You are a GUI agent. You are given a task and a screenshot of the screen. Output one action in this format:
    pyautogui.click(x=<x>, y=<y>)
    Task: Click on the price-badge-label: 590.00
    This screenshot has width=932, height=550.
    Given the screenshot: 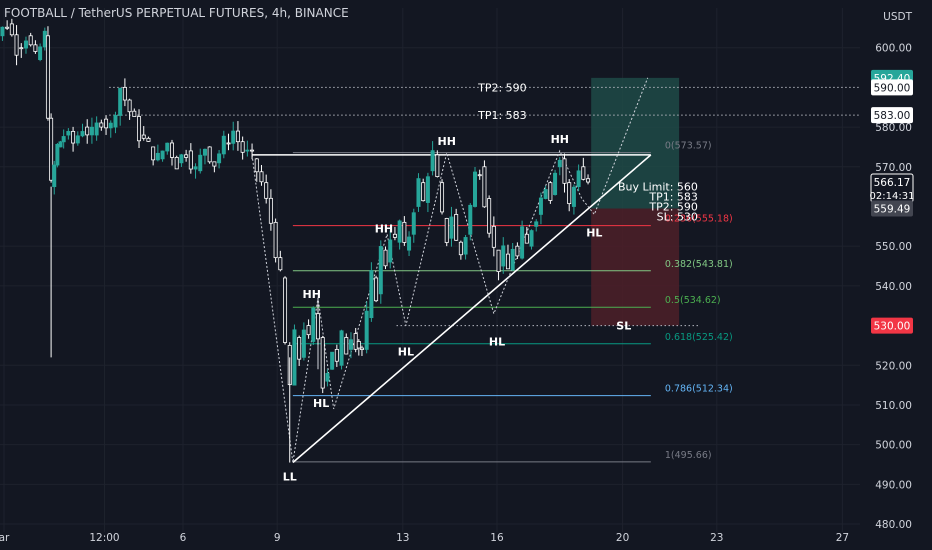 What is the action you would take?
    pyautogui.click(x=892, y=88)
    